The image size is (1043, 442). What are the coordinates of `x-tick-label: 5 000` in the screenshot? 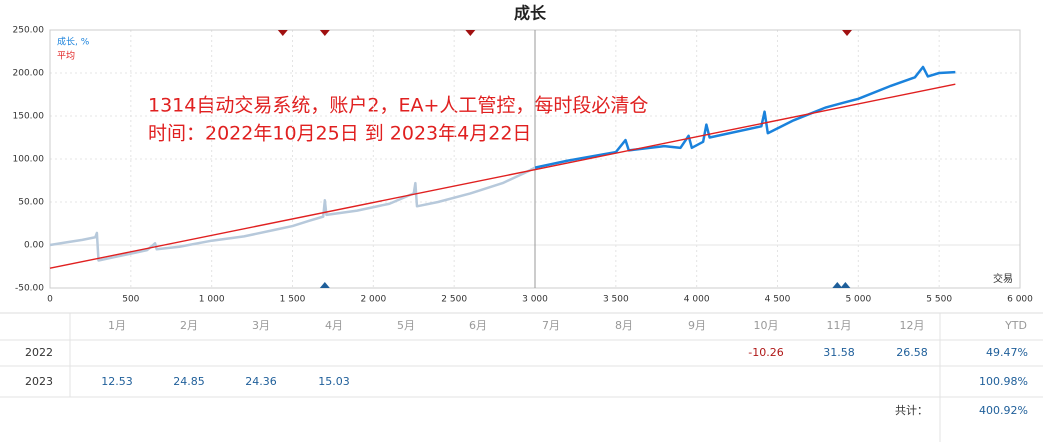 It's located at (858, 300).